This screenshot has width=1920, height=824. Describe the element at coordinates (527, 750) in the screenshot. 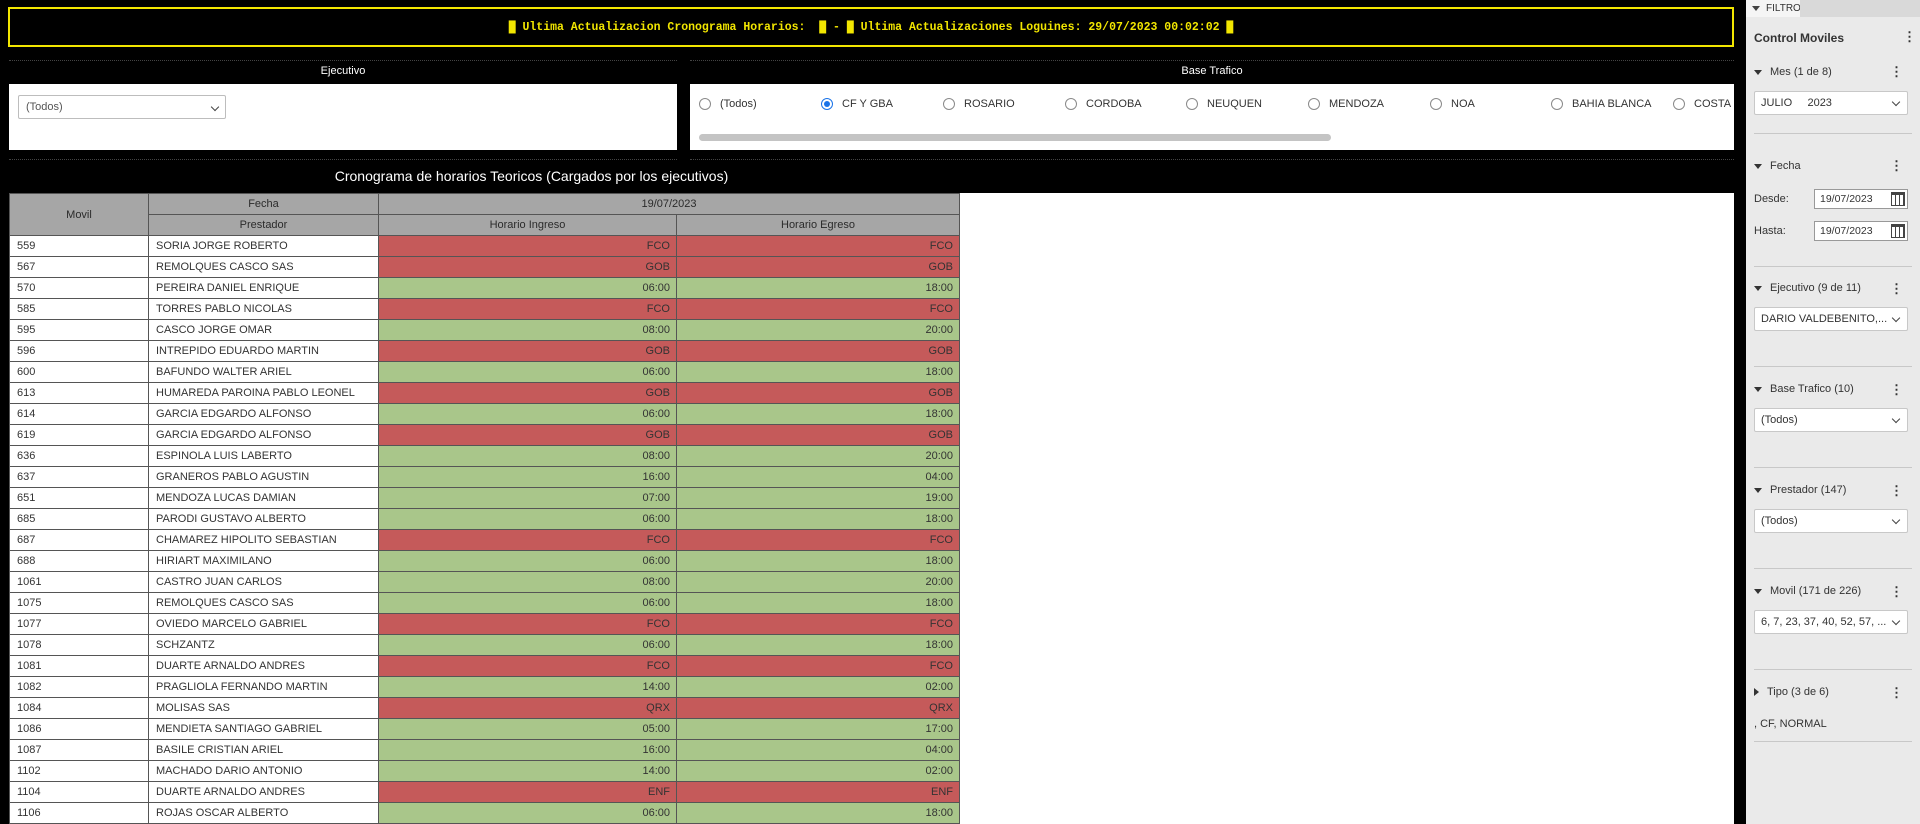

I see `cell-ingreso: 16:00` at that location.